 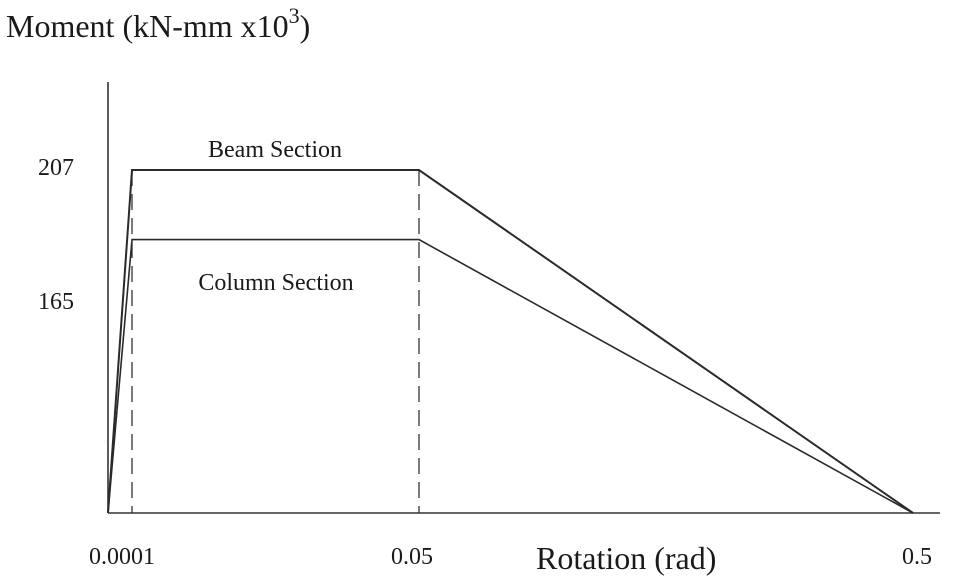 What do you see at coordinates (305, 26) in the screenshot?
I see `y-axis-label-close: )` at bounding box center [305, 26].